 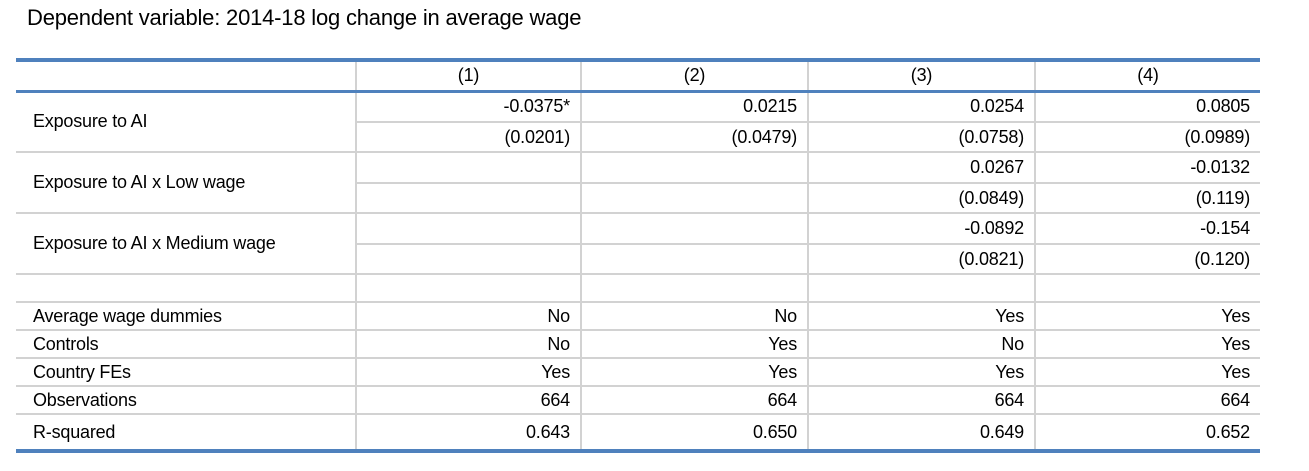 What do you see at coordinates (921, 433) in the screenshot?
I see `summary-value: 0.649` at bounding box center [921, 433].